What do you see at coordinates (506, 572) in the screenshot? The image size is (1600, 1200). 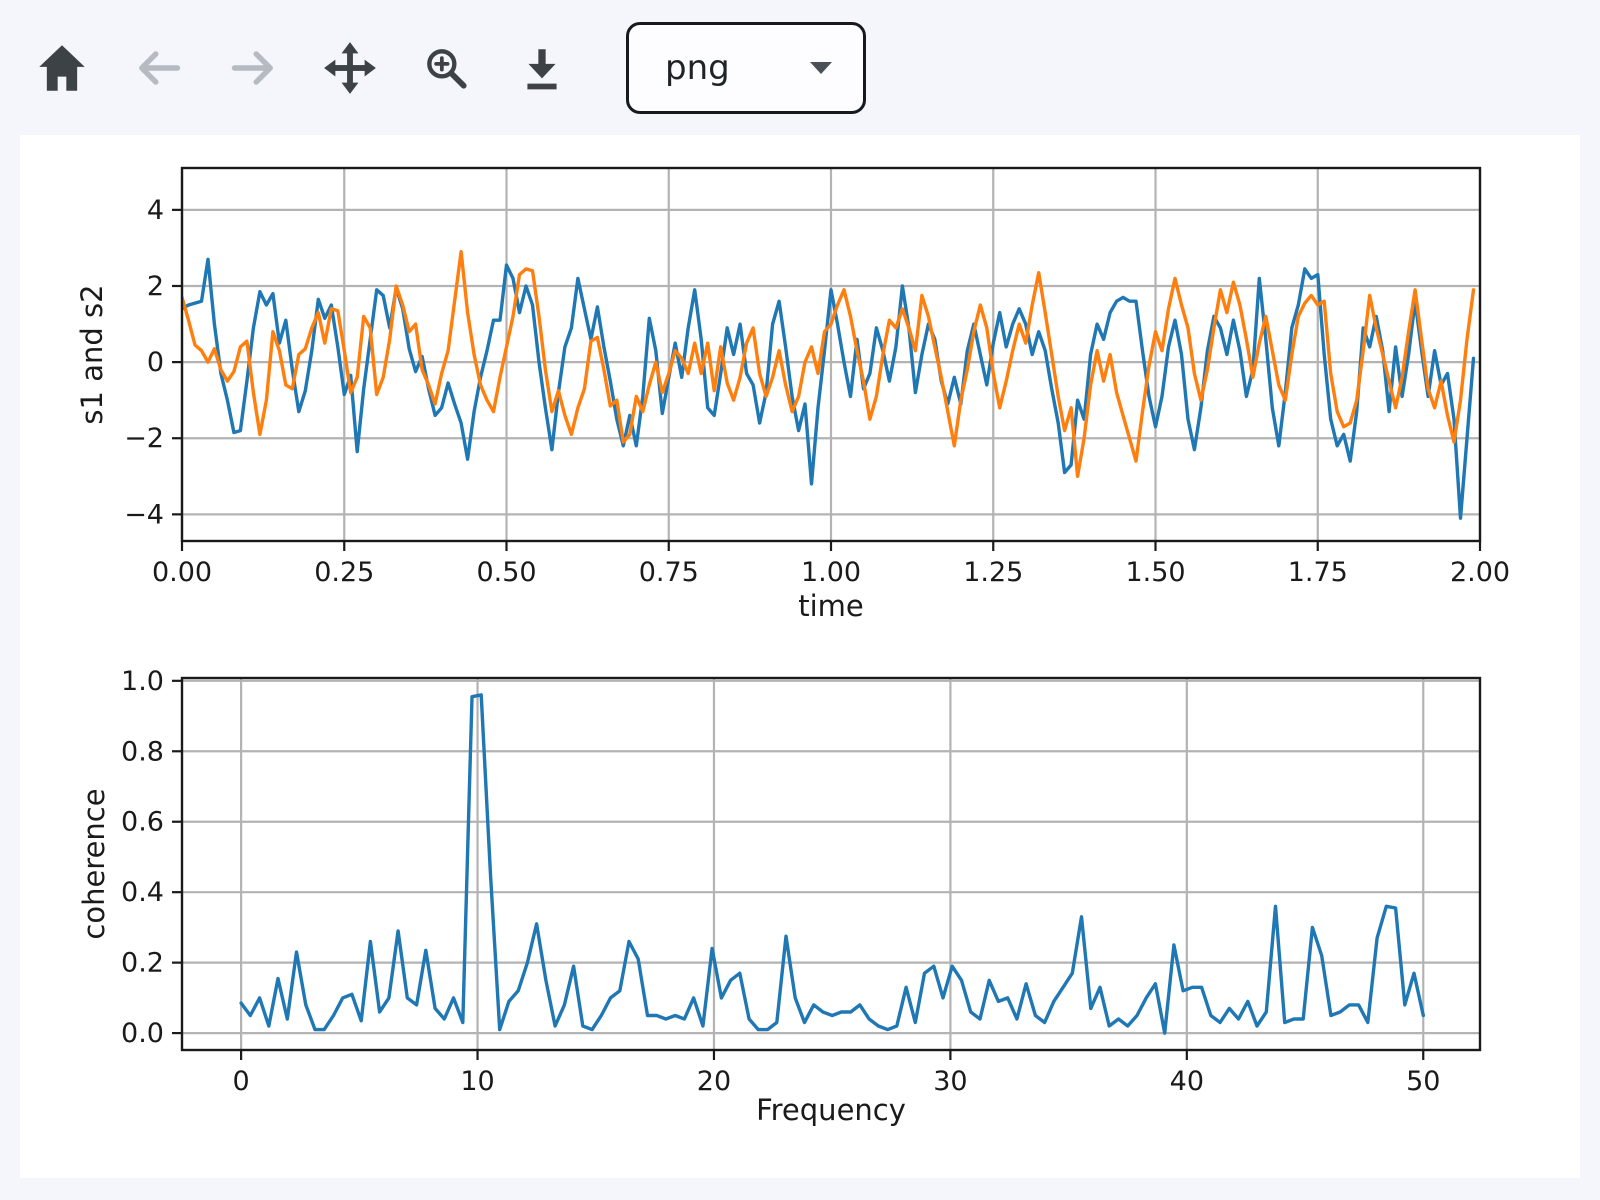 I see `svg-text: 0.50` at bounding box center [506, 572].